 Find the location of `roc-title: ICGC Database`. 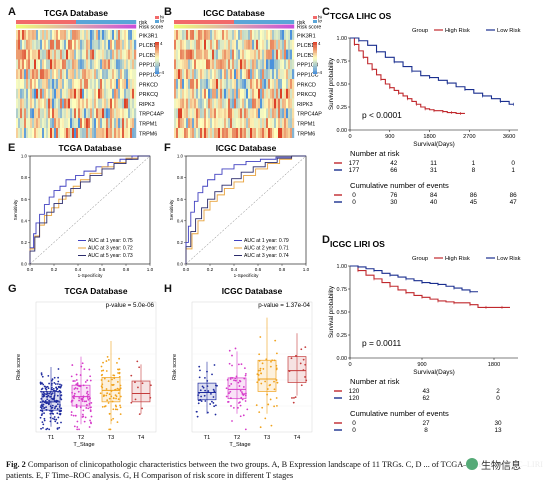

roc-title: ICGC Database is located at coordinates (246, 148).